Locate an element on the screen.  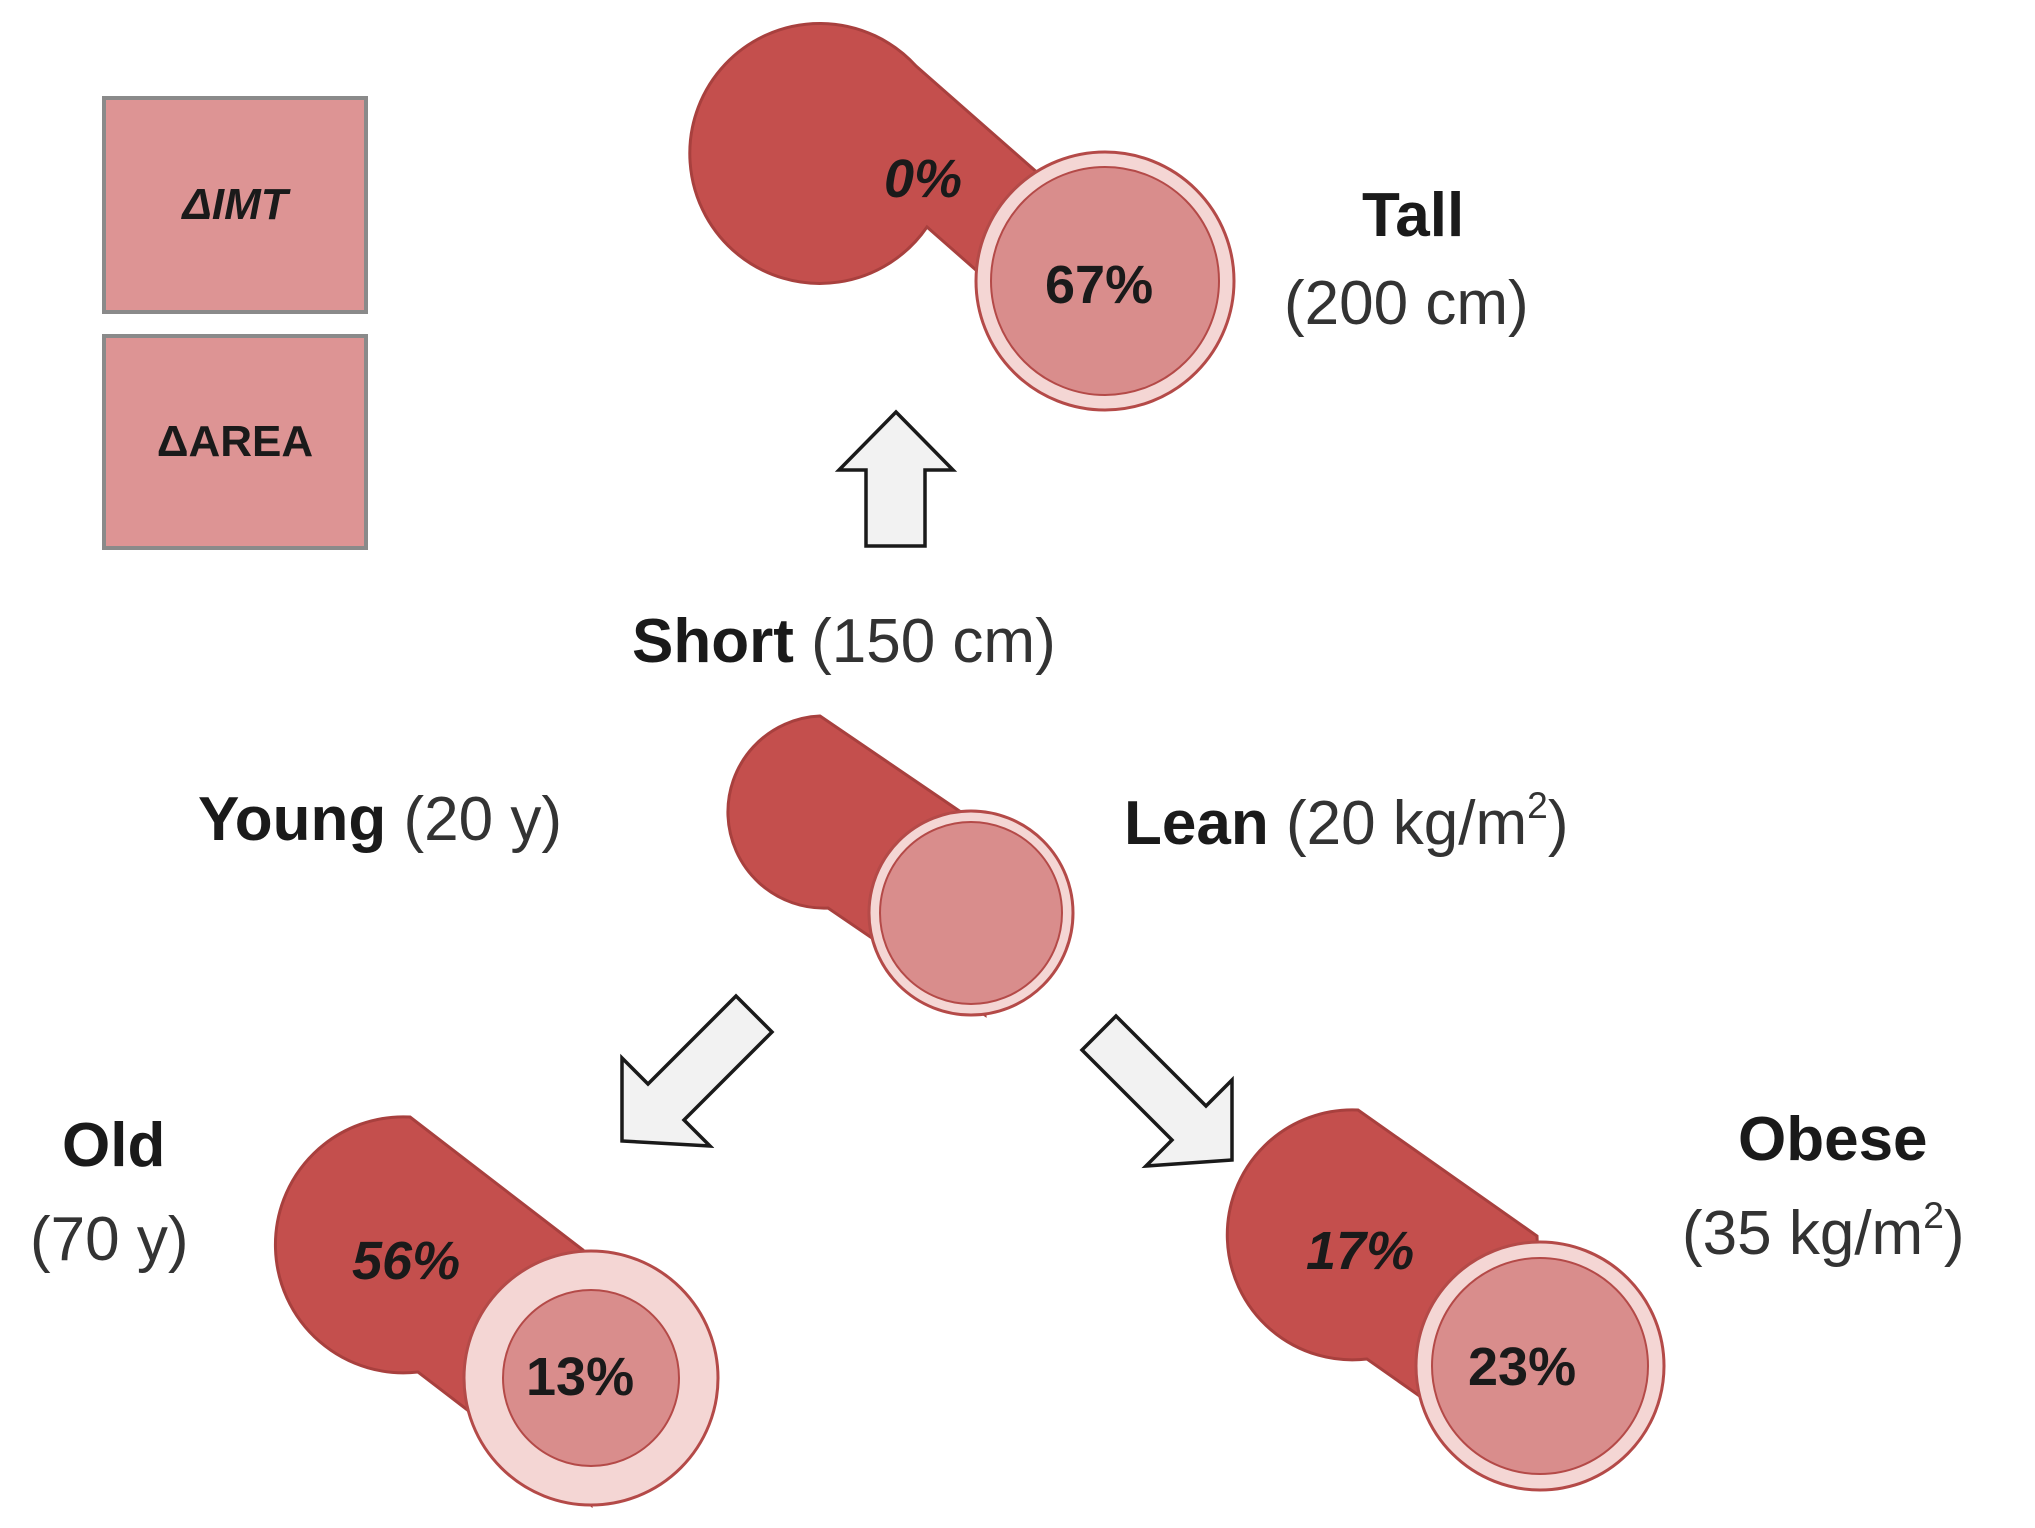
obese-value: (35 kg/m2) is located at coordinates (1823, 1232).